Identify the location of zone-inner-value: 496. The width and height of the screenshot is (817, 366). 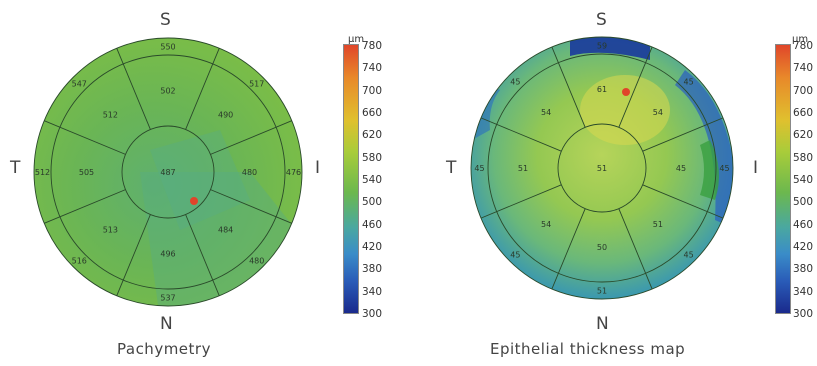
(167, 254).